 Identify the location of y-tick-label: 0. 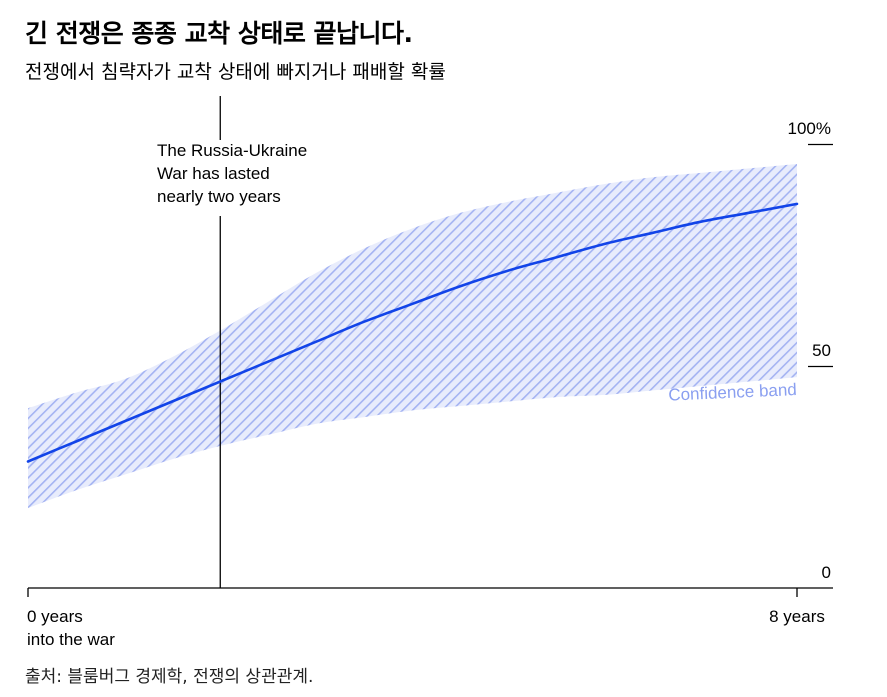
(826, 572).